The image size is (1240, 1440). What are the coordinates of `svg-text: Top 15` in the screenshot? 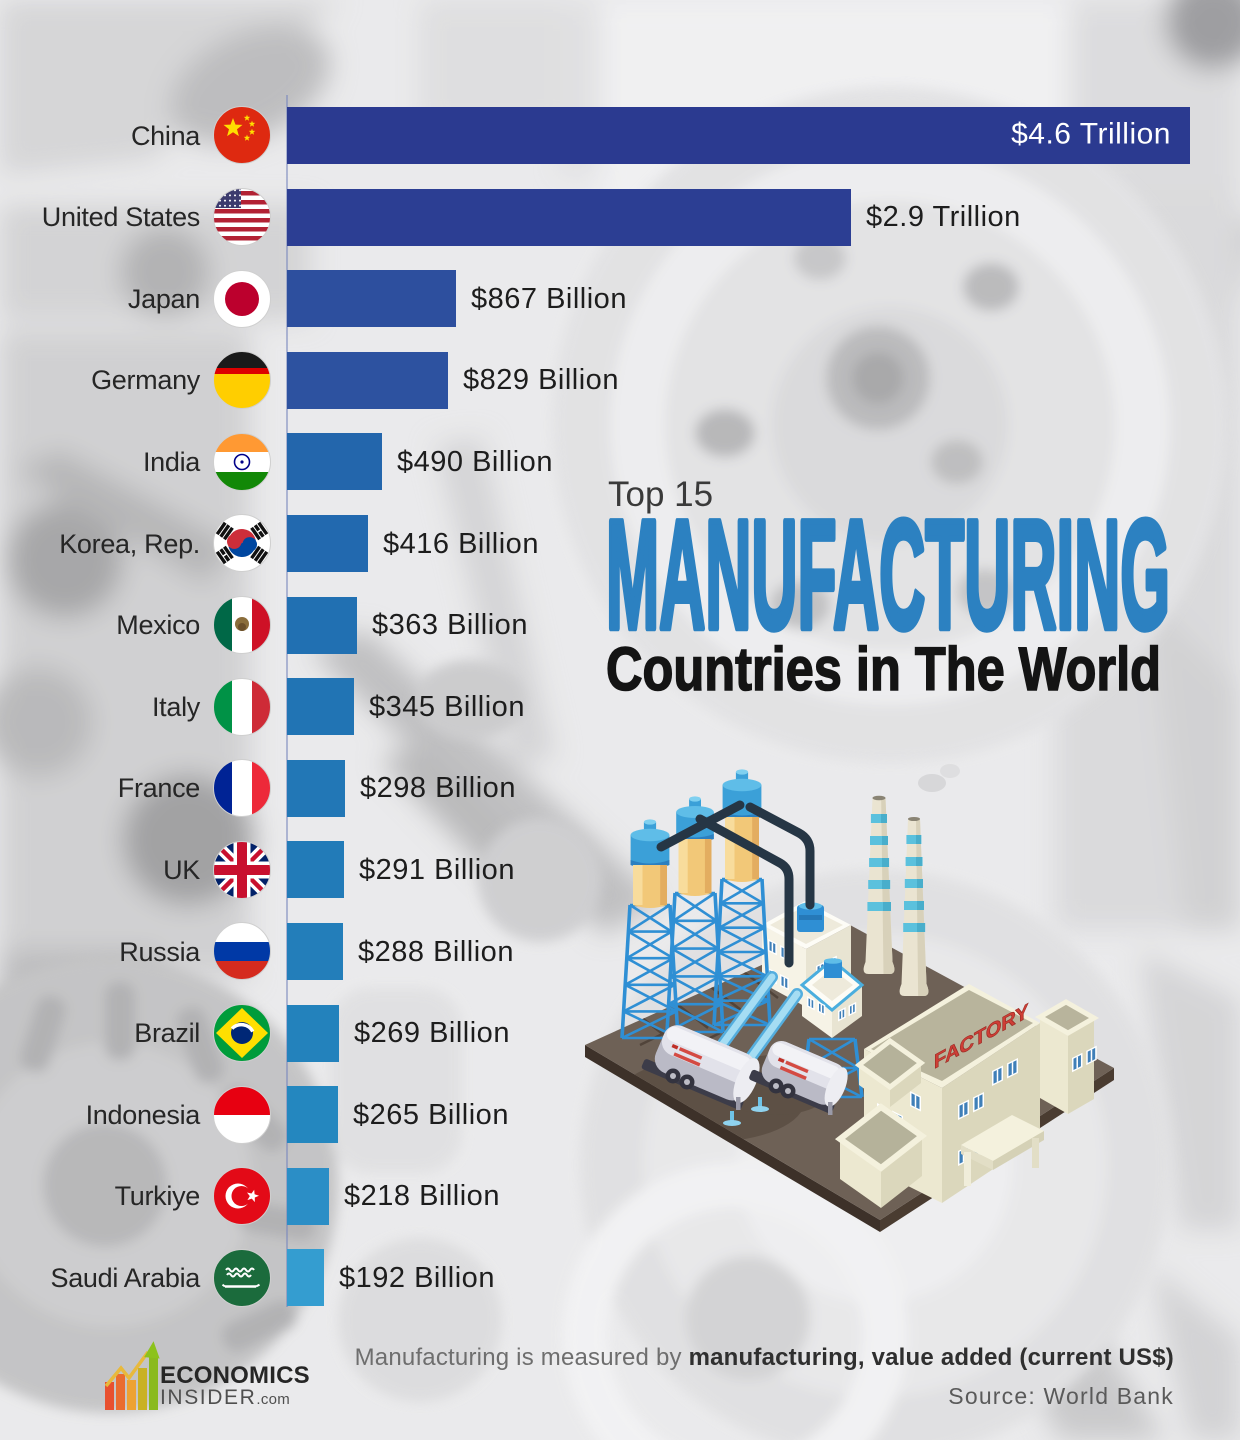 It's located at (660, 494).